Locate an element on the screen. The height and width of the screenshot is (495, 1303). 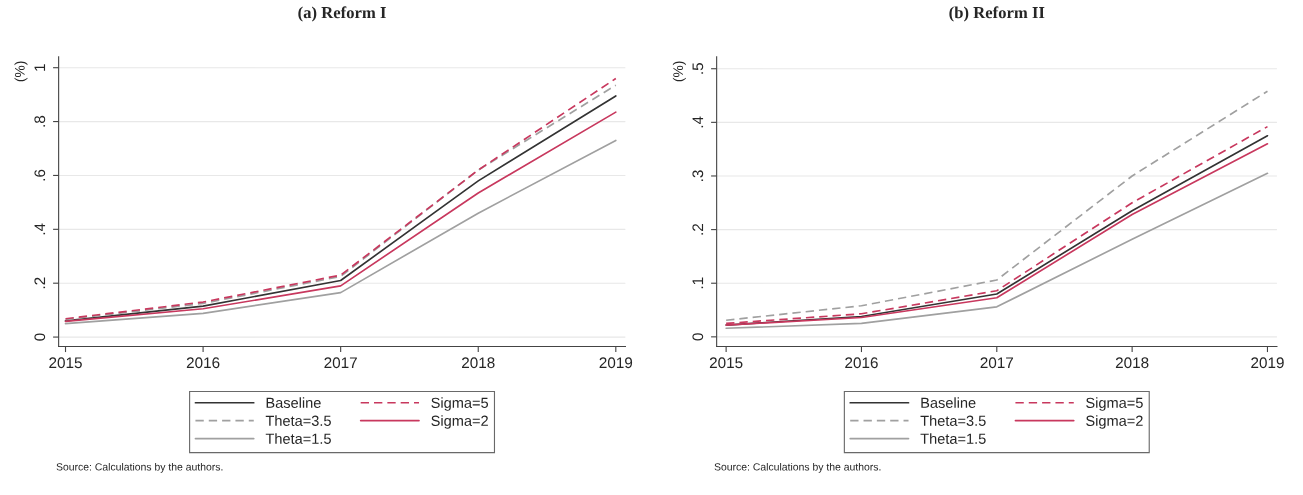
y-tick-label: 1 is located at coordinates (40, 67).